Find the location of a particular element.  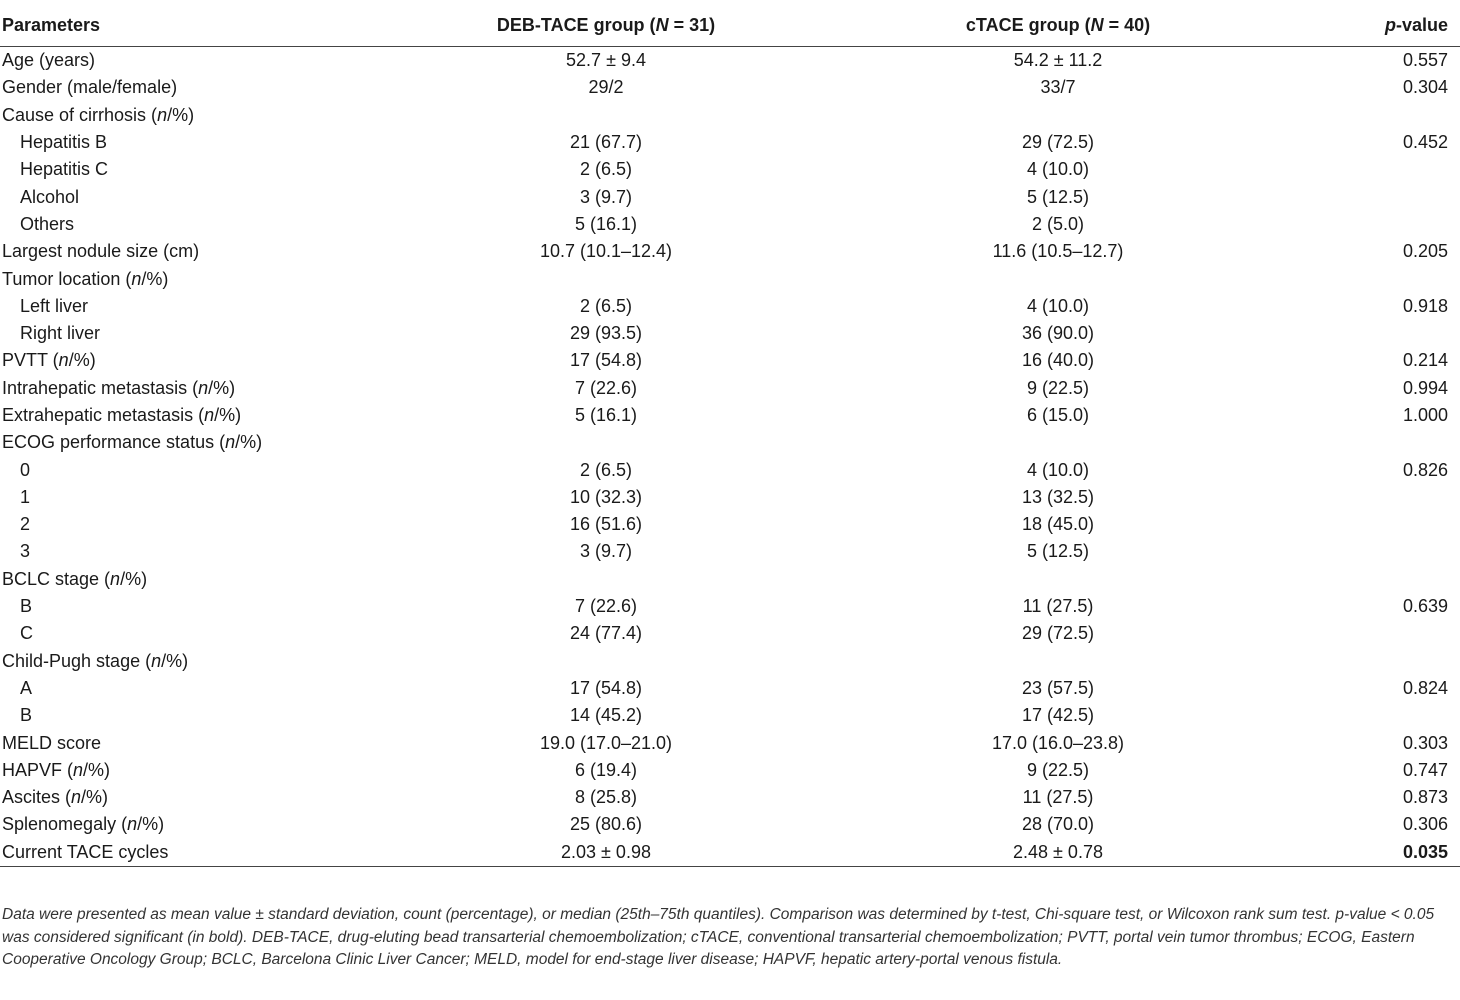

row-parameter-label: Hepatitis C is located at coordinates (190, 169).